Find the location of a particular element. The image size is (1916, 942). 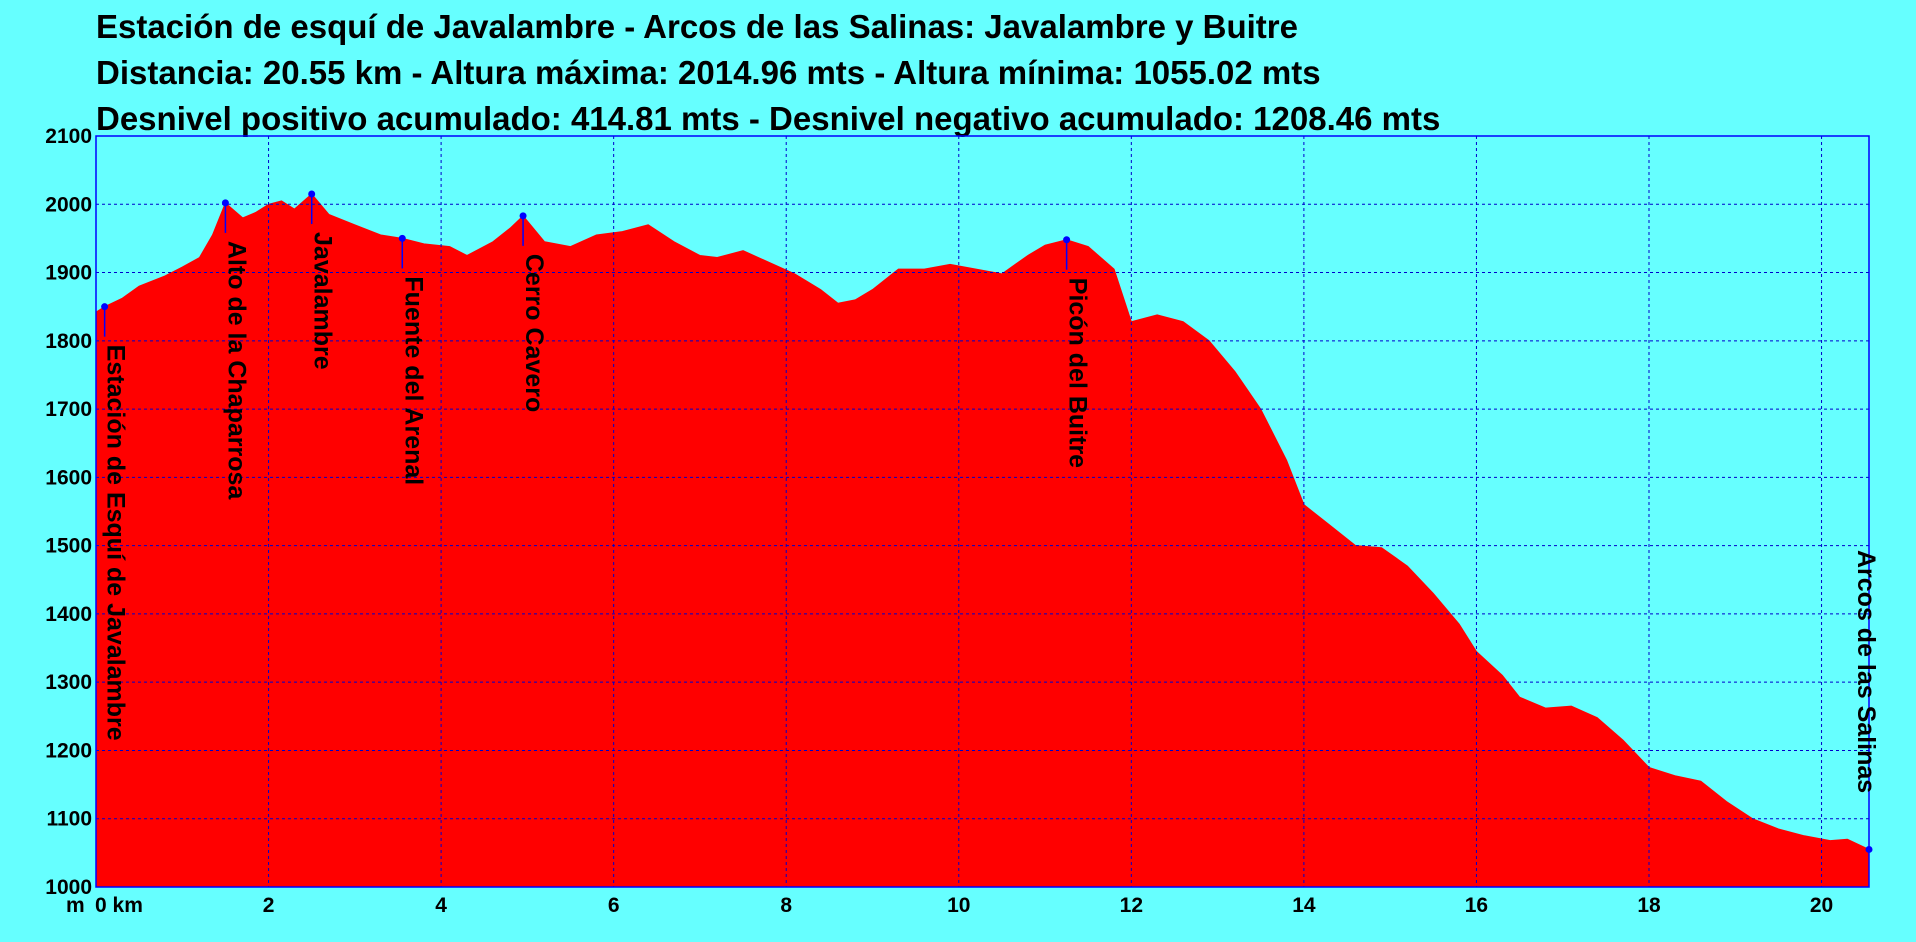

x-tick-label: 10 is located at coordinates (958, 905).